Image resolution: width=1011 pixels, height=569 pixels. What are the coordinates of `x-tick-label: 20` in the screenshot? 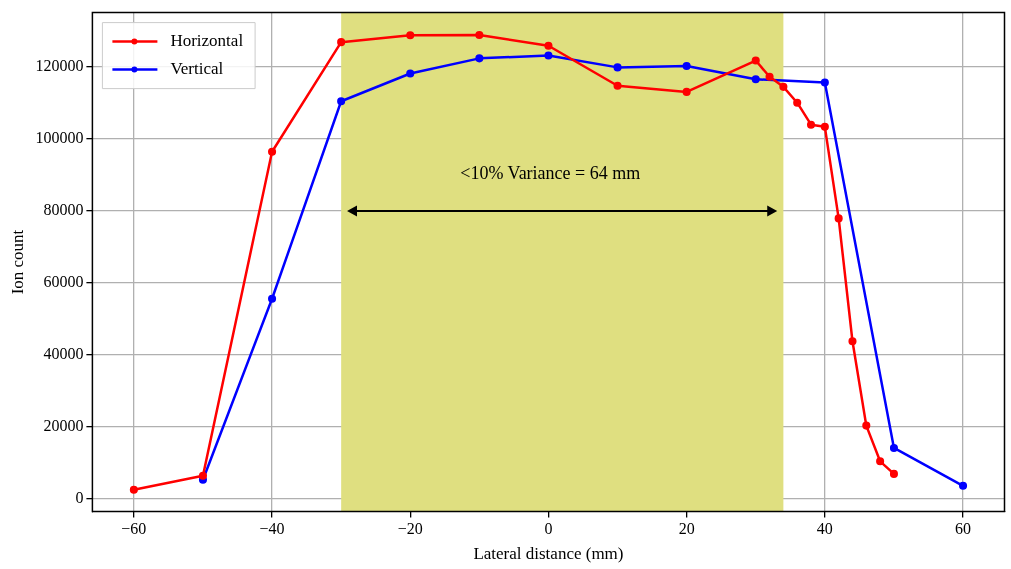 It's located at (686, 529).